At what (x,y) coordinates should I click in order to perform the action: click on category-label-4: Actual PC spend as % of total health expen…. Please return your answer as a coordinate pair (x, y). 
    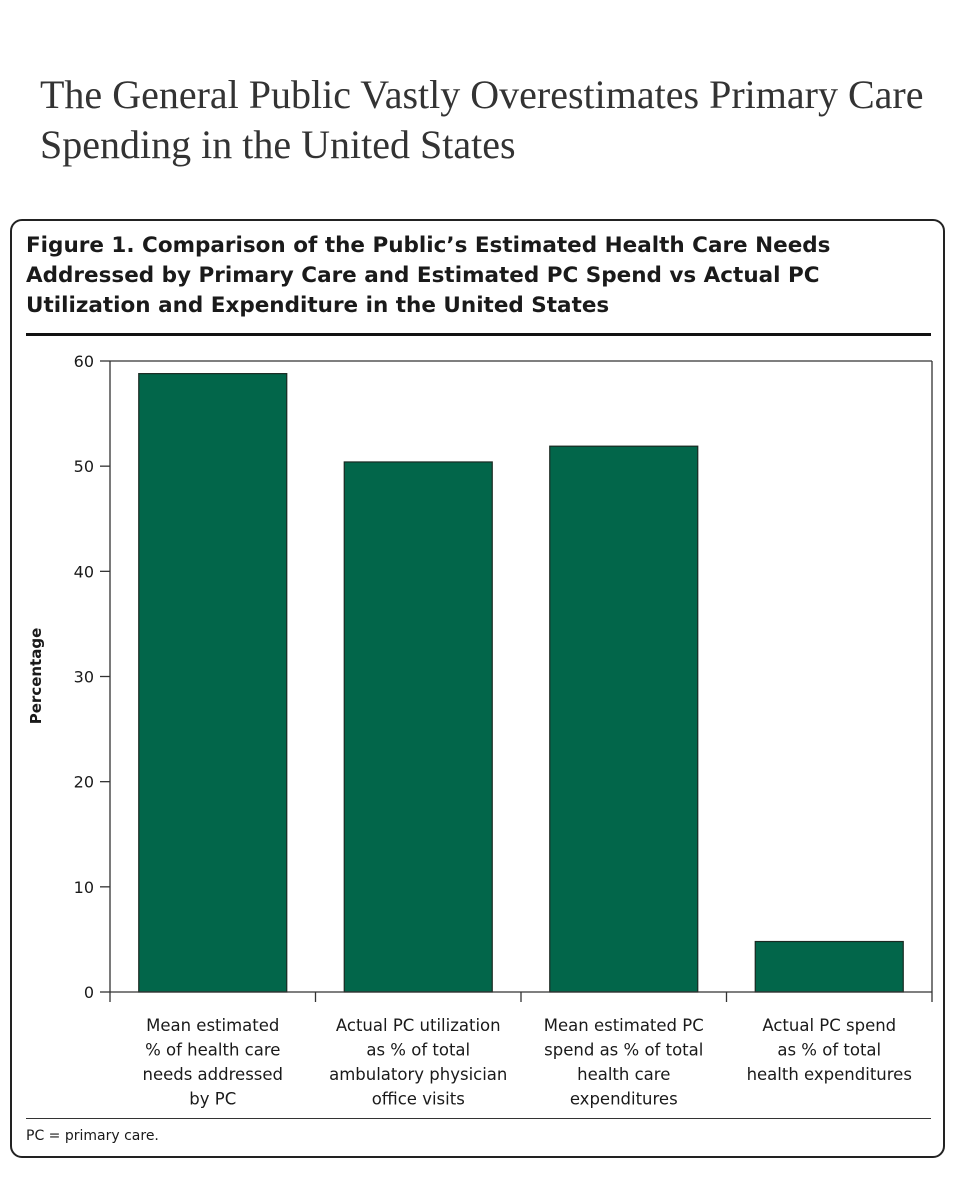
    Looking at the image, I should click on (829, 1050).